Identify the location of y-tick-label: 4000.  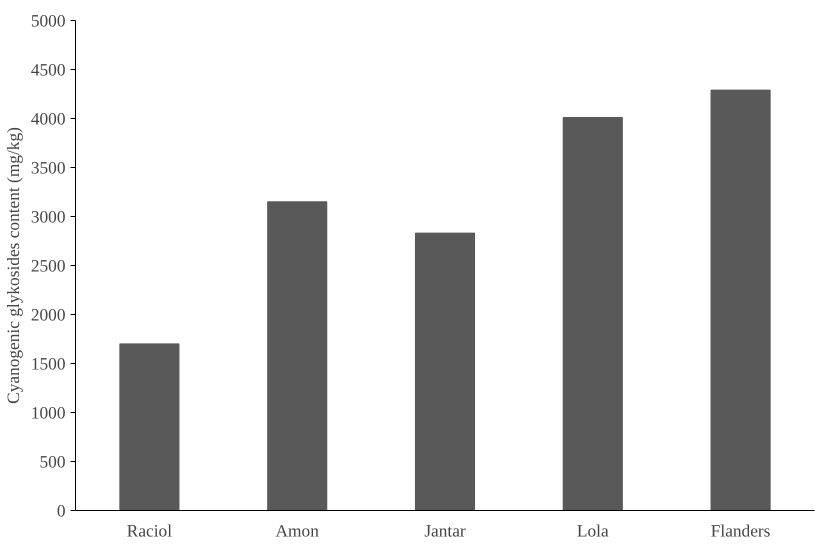
(48, 119).